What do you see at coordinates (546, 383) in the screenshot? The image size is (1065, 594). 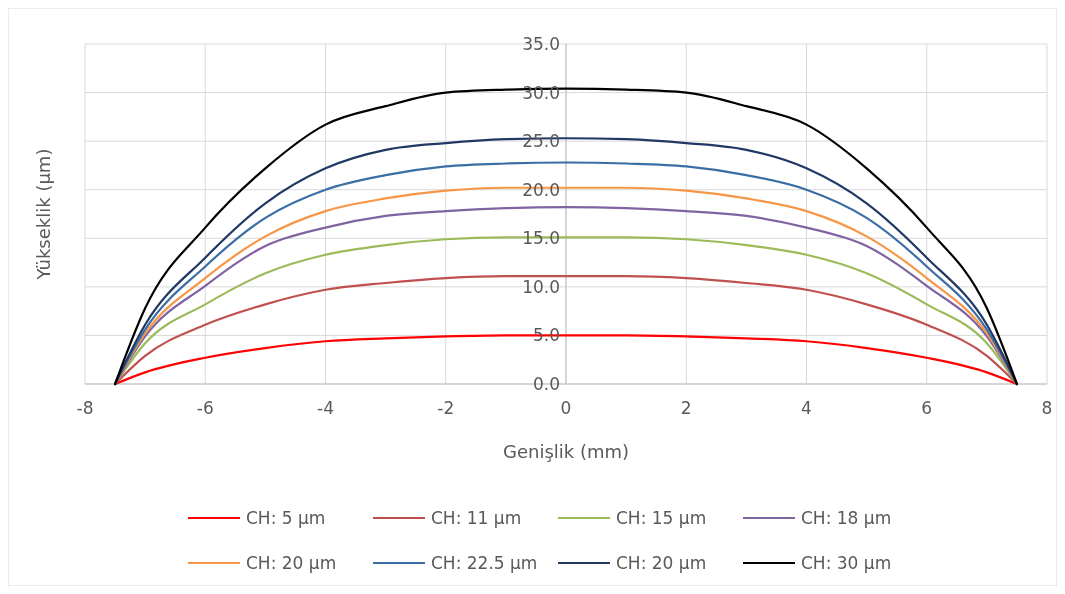 I see `y-tick-label: 0.0` at bounding box center [546, 383].